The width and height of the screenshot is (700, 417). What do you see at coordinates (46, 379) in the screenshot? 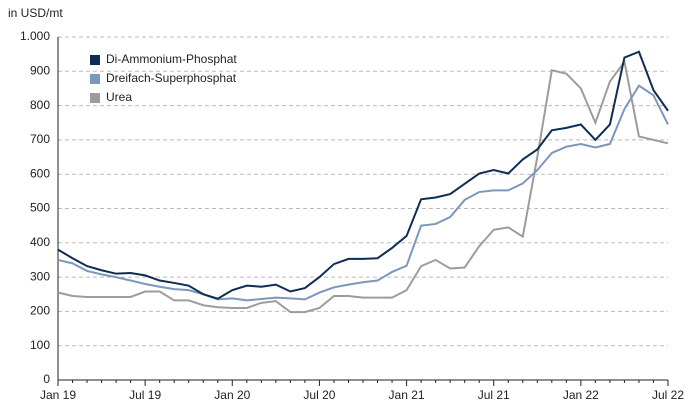
I see `y-tick-label: 0` at bounding box center [46, 379].